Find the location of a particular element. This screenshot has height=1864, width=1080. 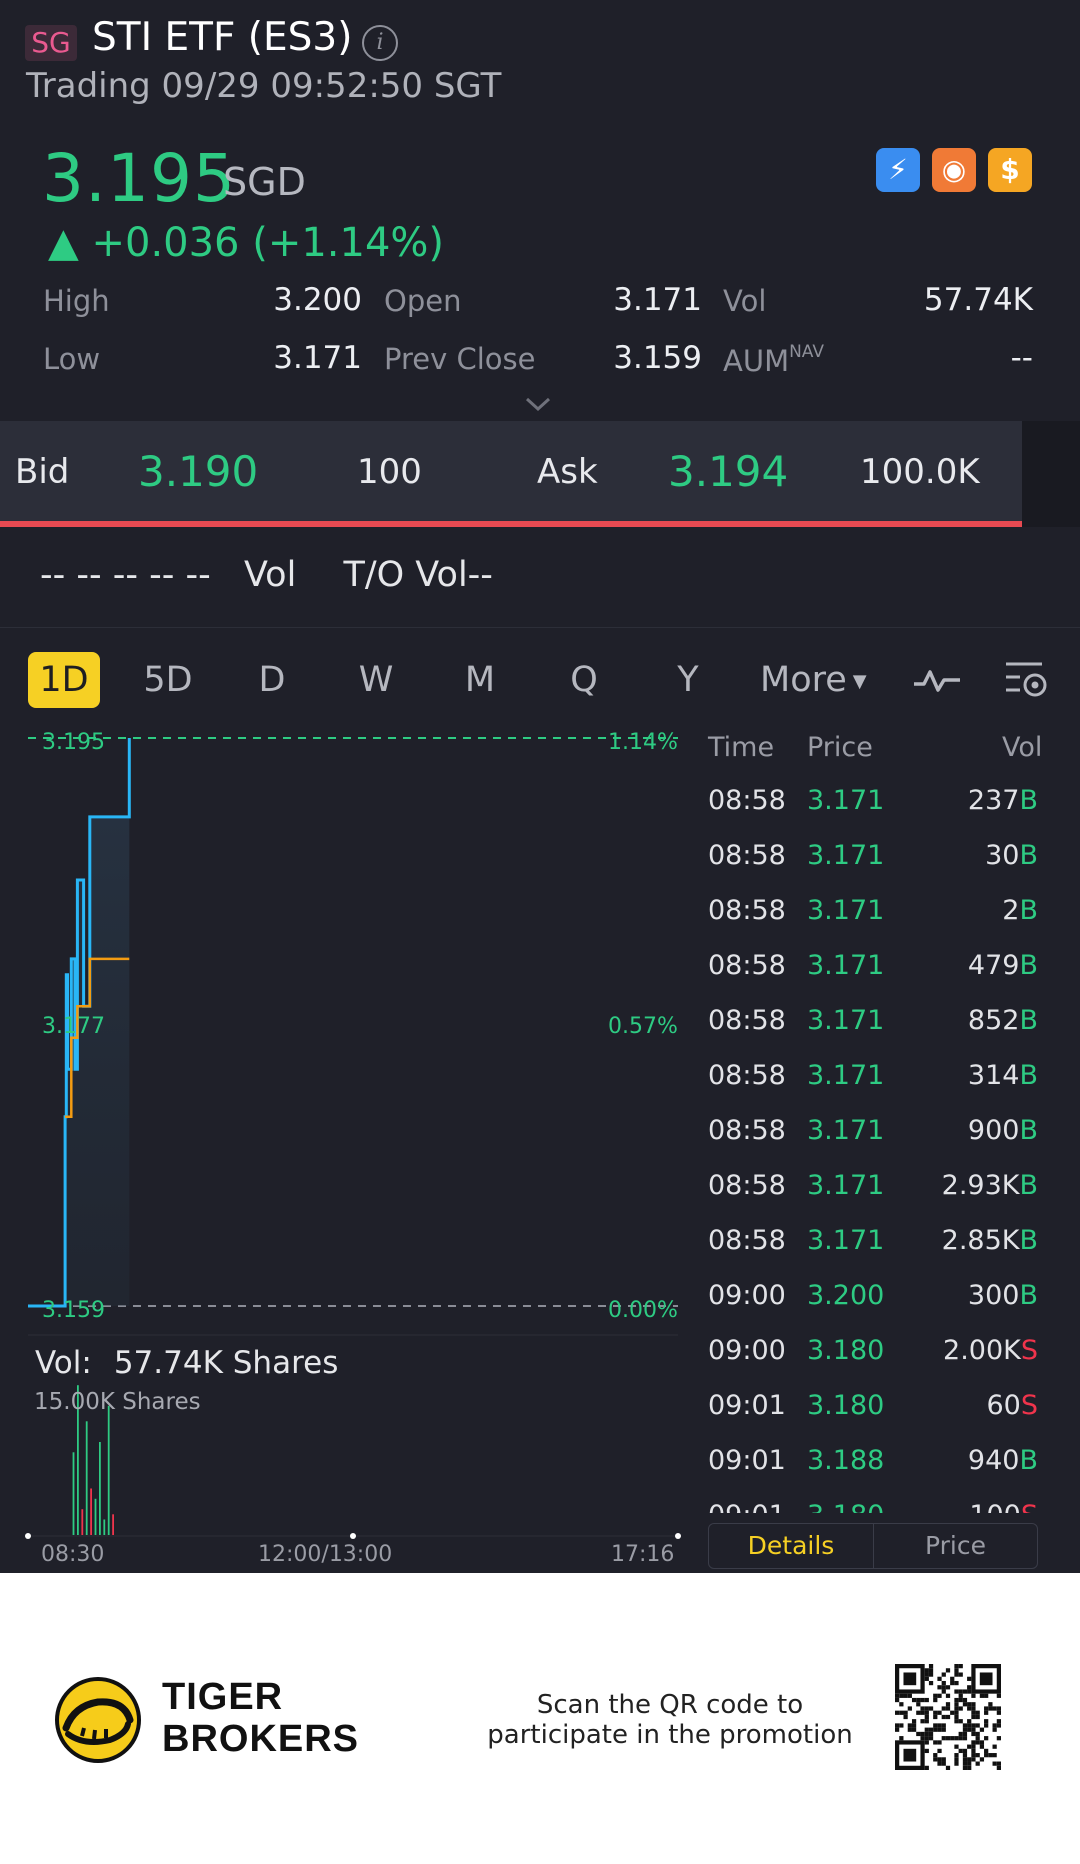

bid-ask-bar is located at coordinates (511, 471).